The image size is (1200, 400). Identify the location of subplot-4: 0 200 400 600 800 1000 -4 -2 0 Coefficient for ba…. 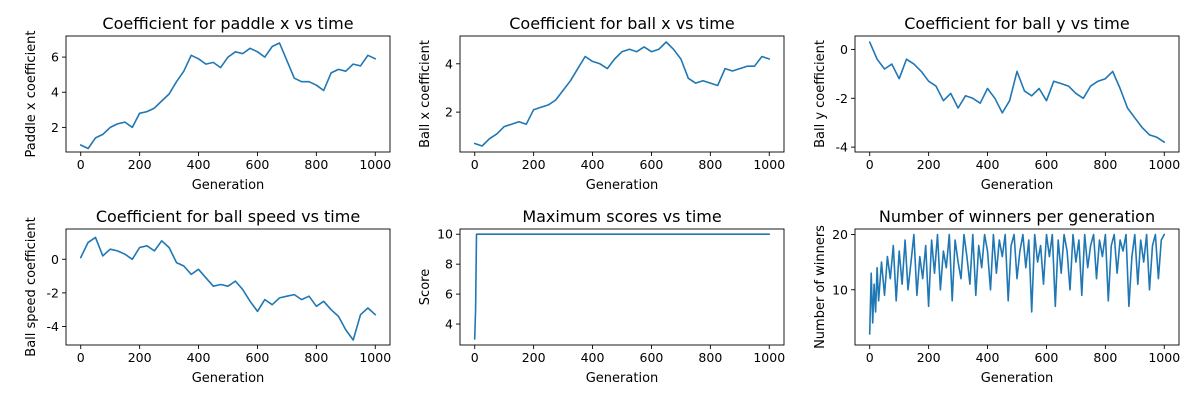
(207, 296).